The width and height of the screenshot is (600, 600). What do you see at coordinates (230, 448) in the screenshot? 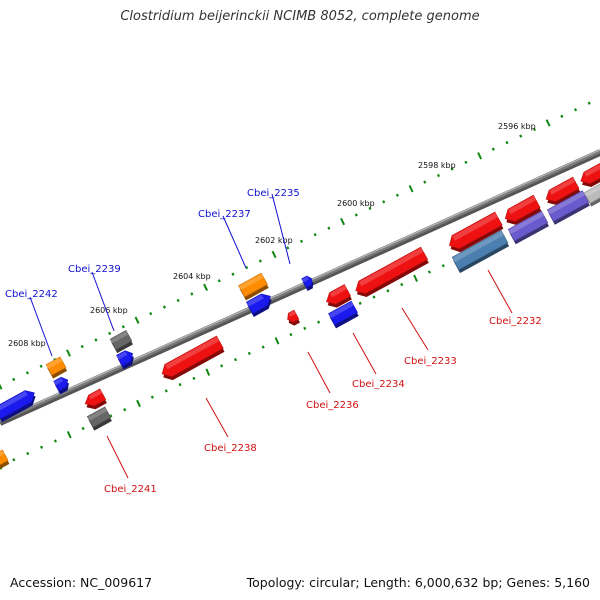
I see `gene-label: Cbei_2238` at bounding box center [230, 448].